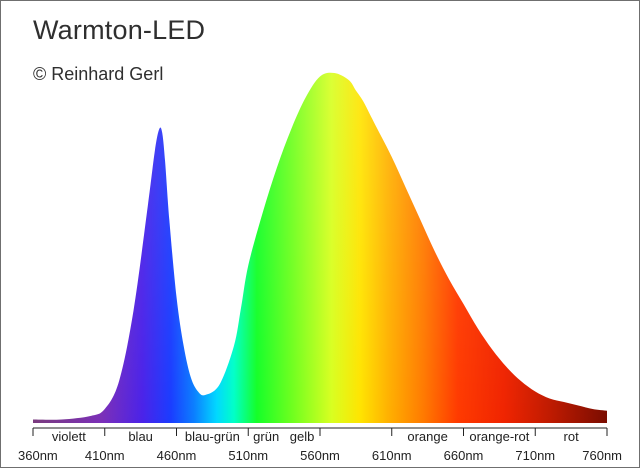  Describe the element at coordinates (535, 455) in the screenshot. I see `x-tick-label: 710nm` at that location.